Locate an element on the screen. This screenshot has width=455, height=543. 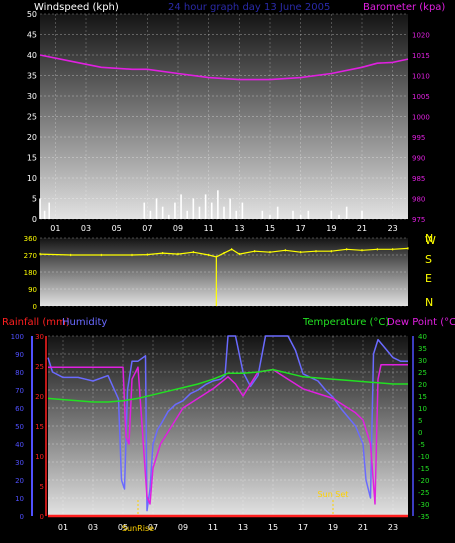
temp-x-tick-label: 05 is located at coordinates (123, 527).